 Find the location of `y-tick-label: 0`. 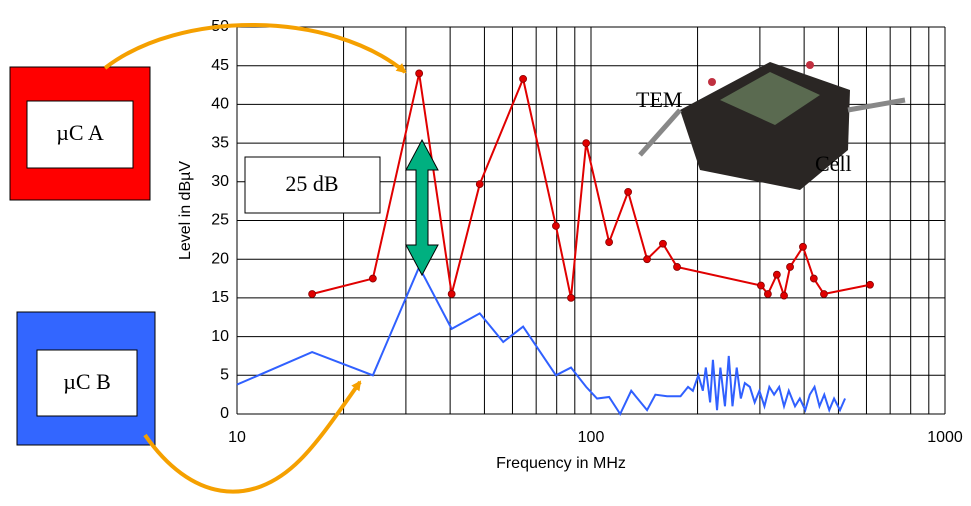

y-tick-label: 0 is located at coordinates (224, 413).